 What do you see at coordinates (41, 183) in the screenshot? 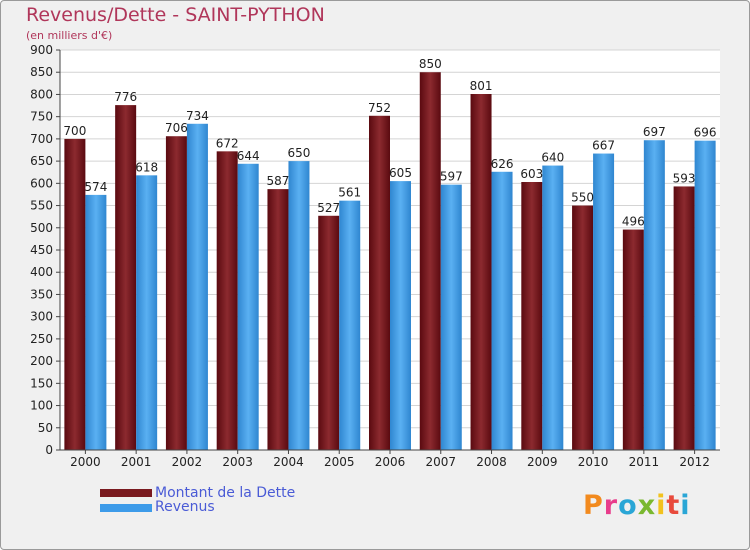
I see `y-tick-label: 600` at bounding box center [41, 183].